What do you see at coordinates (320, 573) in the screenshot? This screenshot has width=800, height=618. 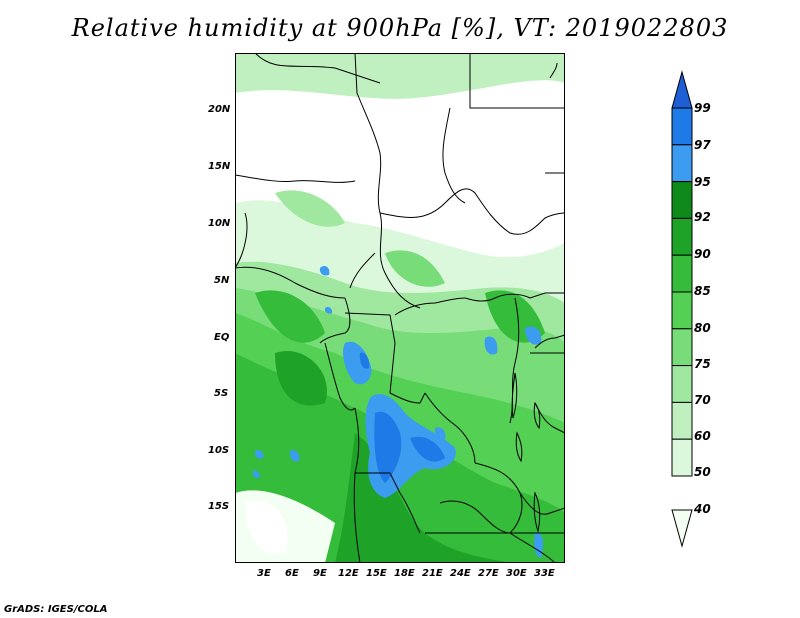 I see `lon-label-9e: 9E` at bounding box center [320, 573].